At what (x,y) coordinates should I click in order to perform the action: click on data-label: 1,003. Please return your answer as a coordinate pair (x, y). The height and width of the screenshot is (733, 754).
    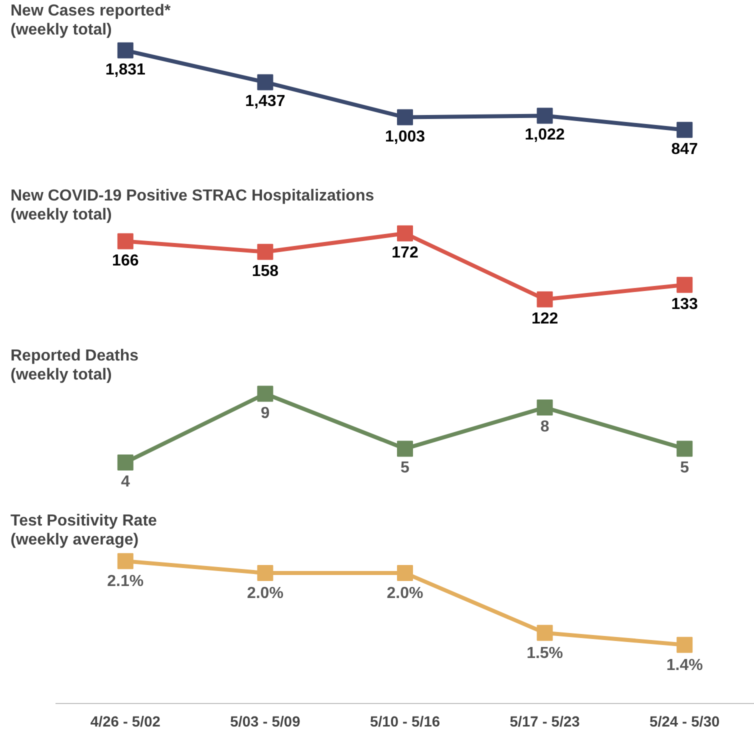
    Looking at the image, I should click on (405, 137).